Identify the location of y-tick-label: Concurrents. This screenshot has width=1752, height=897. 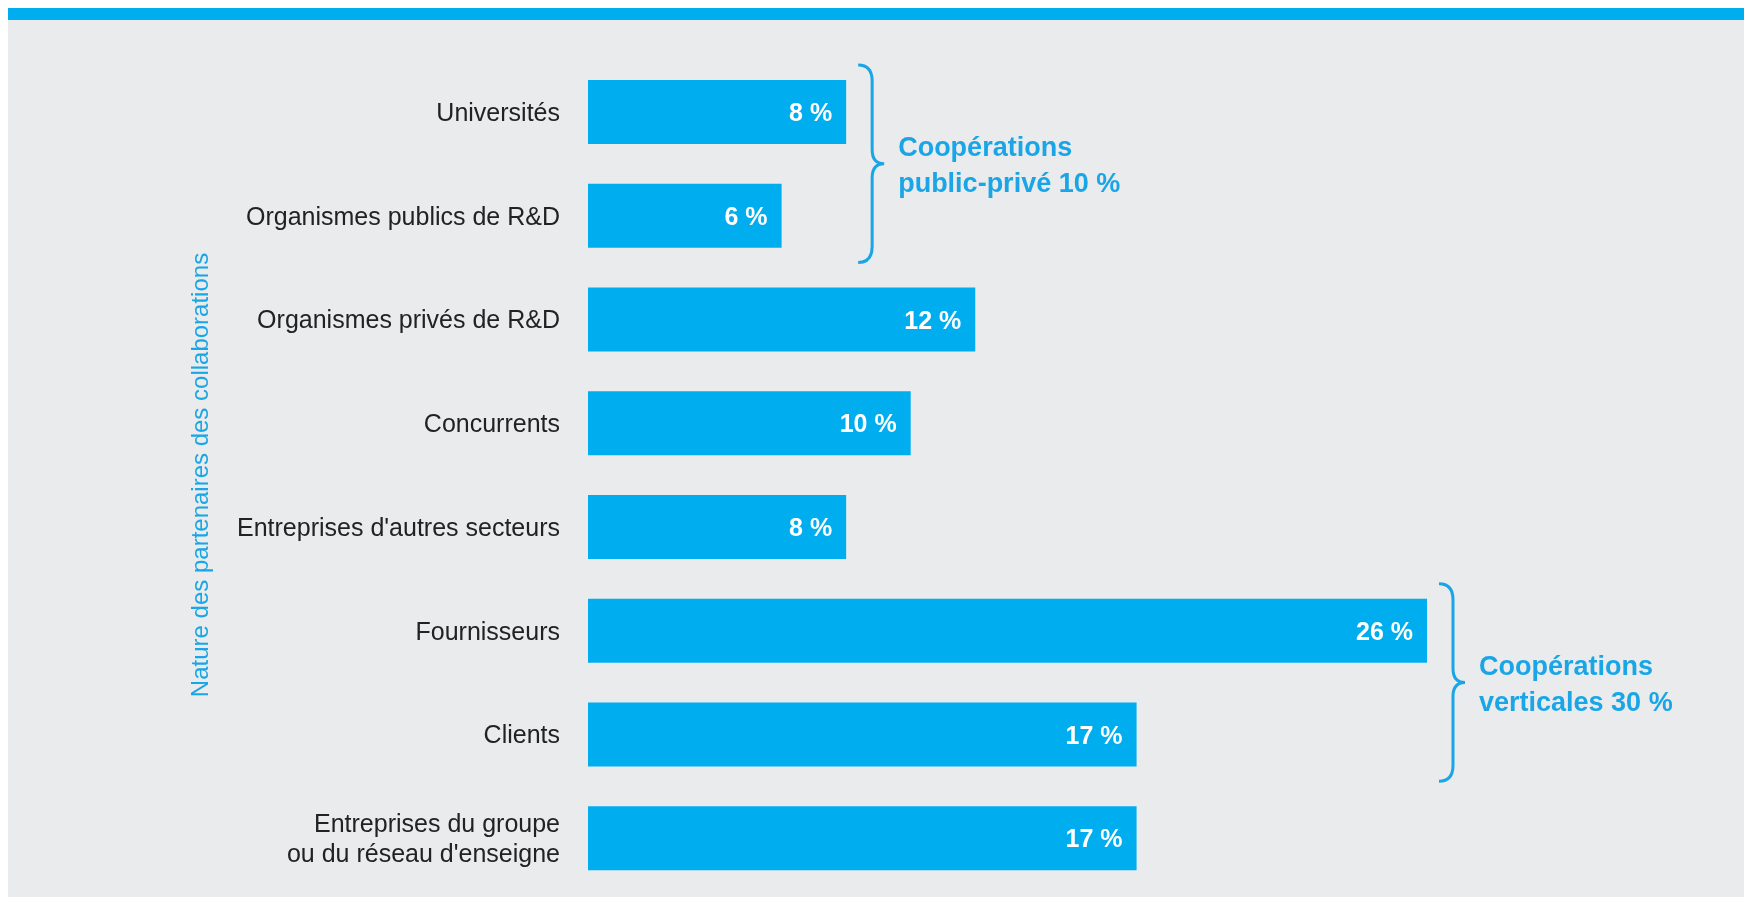
(491, 423).